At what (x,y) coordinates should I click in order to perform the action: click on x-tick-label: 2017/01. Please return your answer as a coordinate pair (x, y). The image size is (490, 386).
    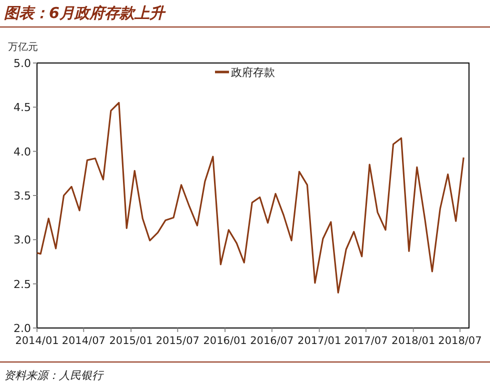
    Looking at the image, I should click on (320, 341).